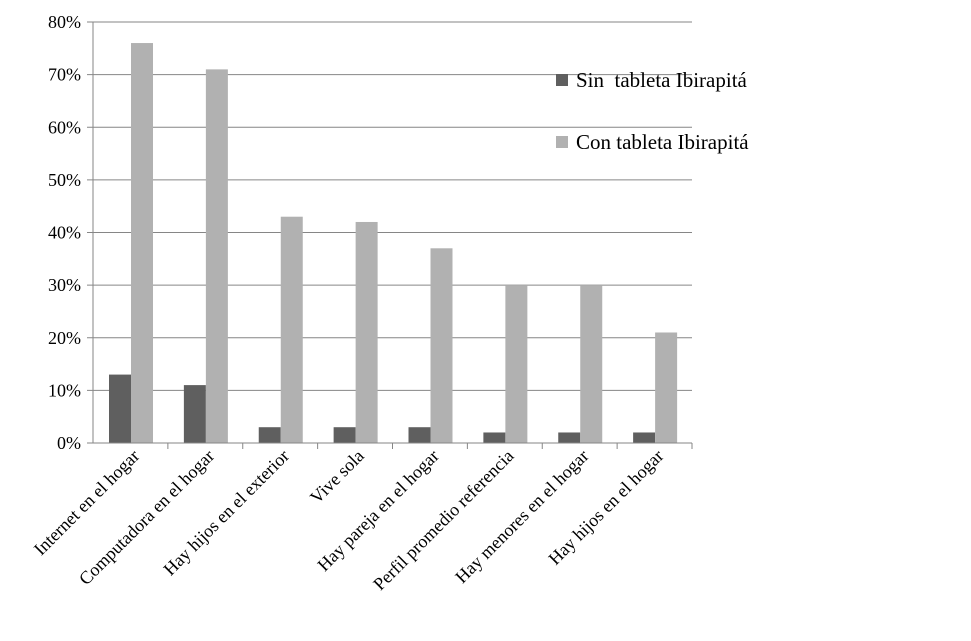  What do you see at coordinates (521, 516) in the screenshot?
I see `x-category-label: Hay menores en el hogar` at bounding box center [521, 516].